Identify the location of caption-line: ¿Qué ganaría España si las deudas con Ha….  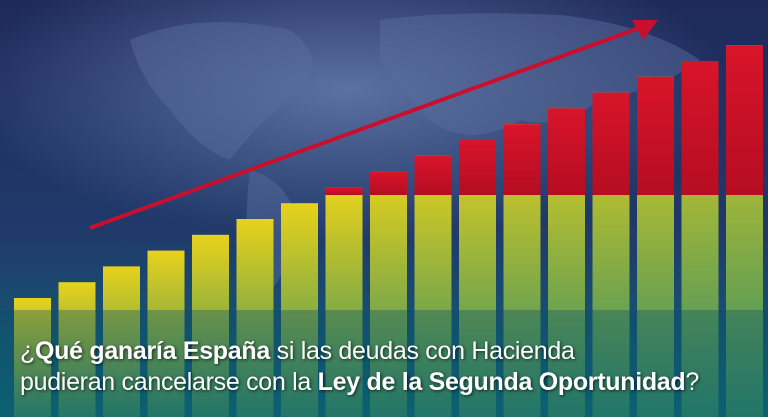
(297, 351).